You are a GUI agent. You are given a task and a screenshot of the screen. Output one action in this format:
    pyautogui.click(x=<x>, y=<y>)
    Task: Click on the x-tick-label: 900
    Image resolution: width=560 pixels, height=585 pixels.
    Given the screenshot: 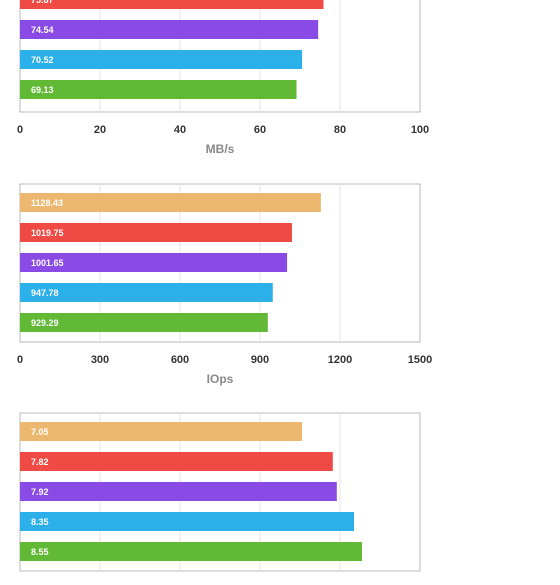 What is the action you would take?
    pyautogui.click(x=260, y=360)
    